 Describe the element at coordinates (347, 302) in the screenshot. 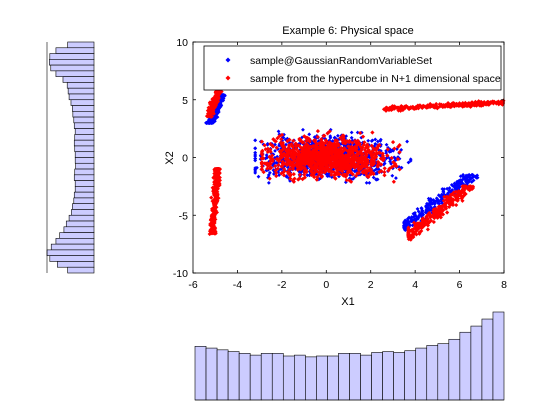

I see `x-axis-label: X1` at that location.